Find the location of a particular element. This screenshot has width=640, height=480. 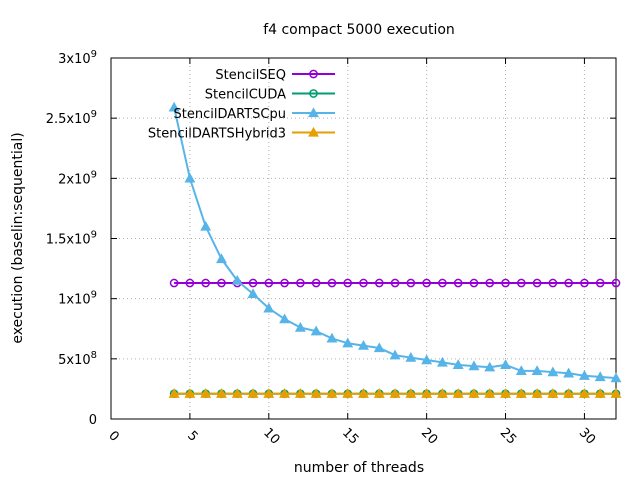

y-tick-label: 2x109 is located at coordinates (77, 178).